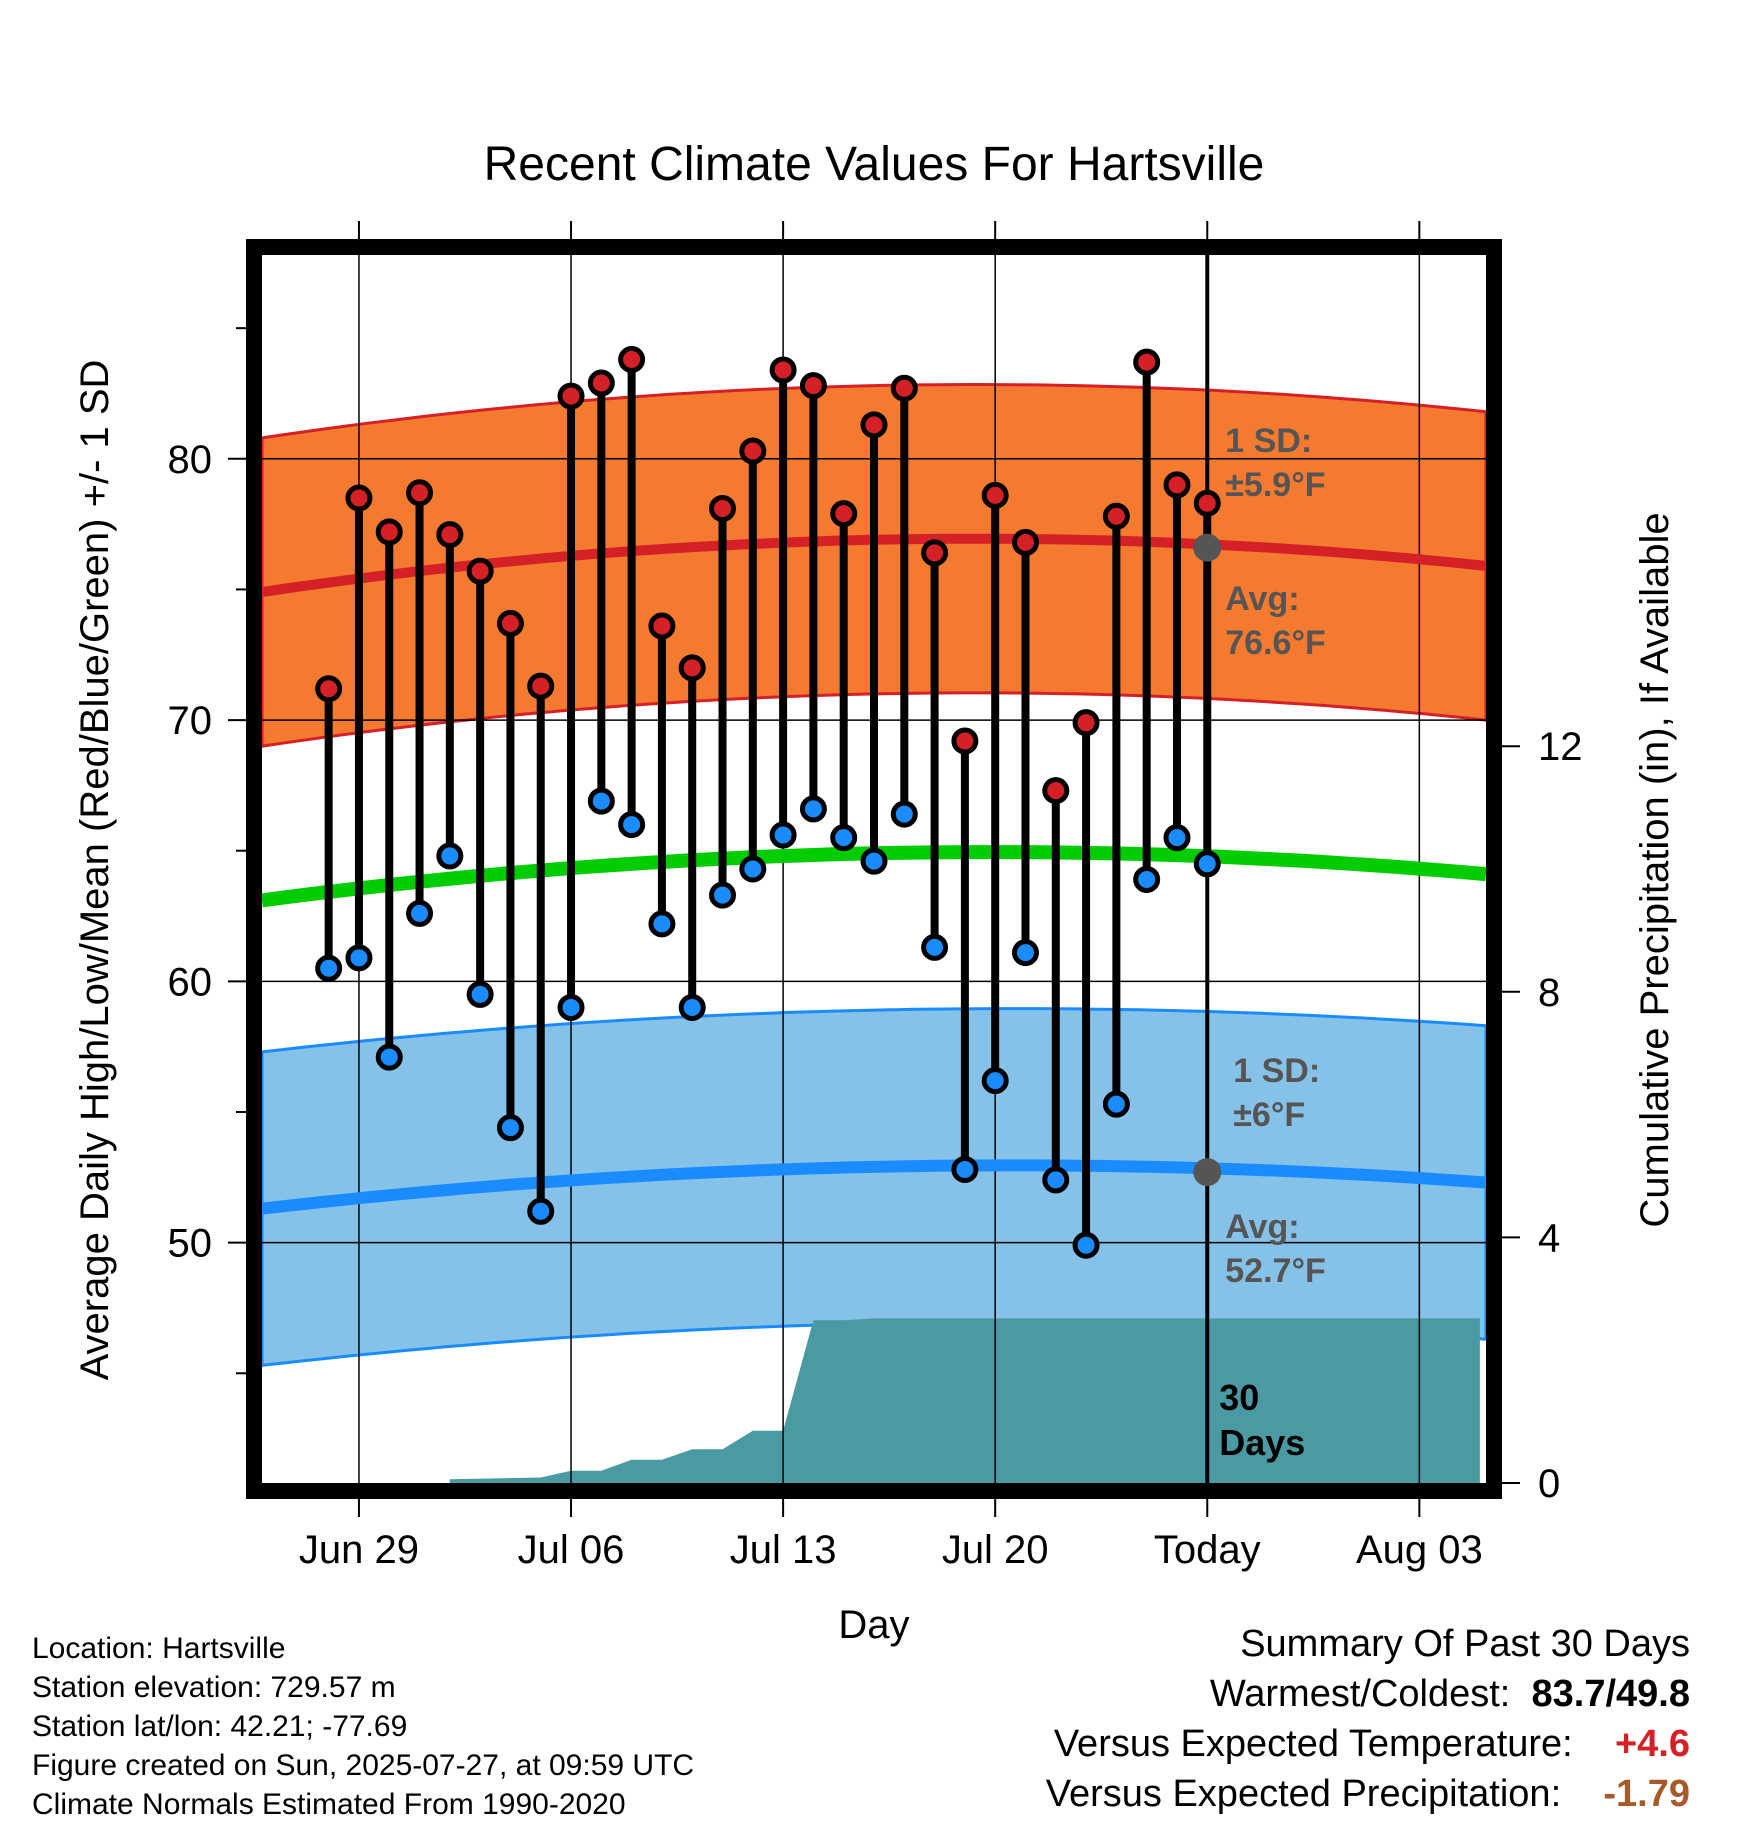  I want to click on x-tick-label: Jul 20, so click(995, 1550).